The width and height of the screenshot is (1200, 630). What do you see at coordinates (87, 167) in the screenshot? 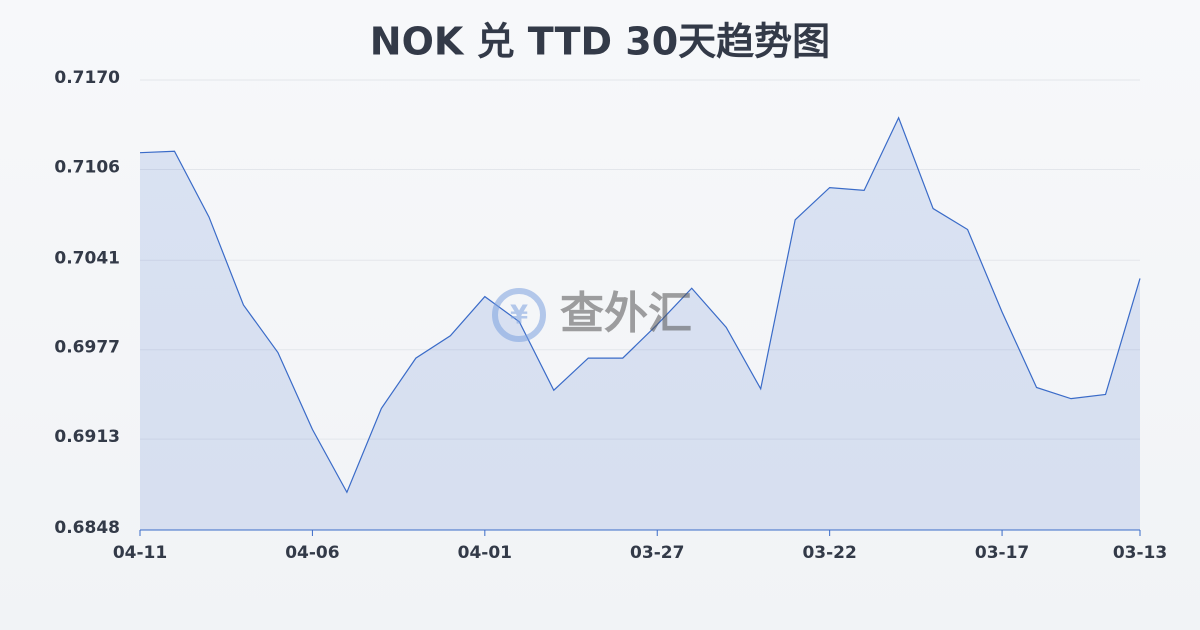
I see `y-tick-label: 0.7106` at bounding box center [87, 167].